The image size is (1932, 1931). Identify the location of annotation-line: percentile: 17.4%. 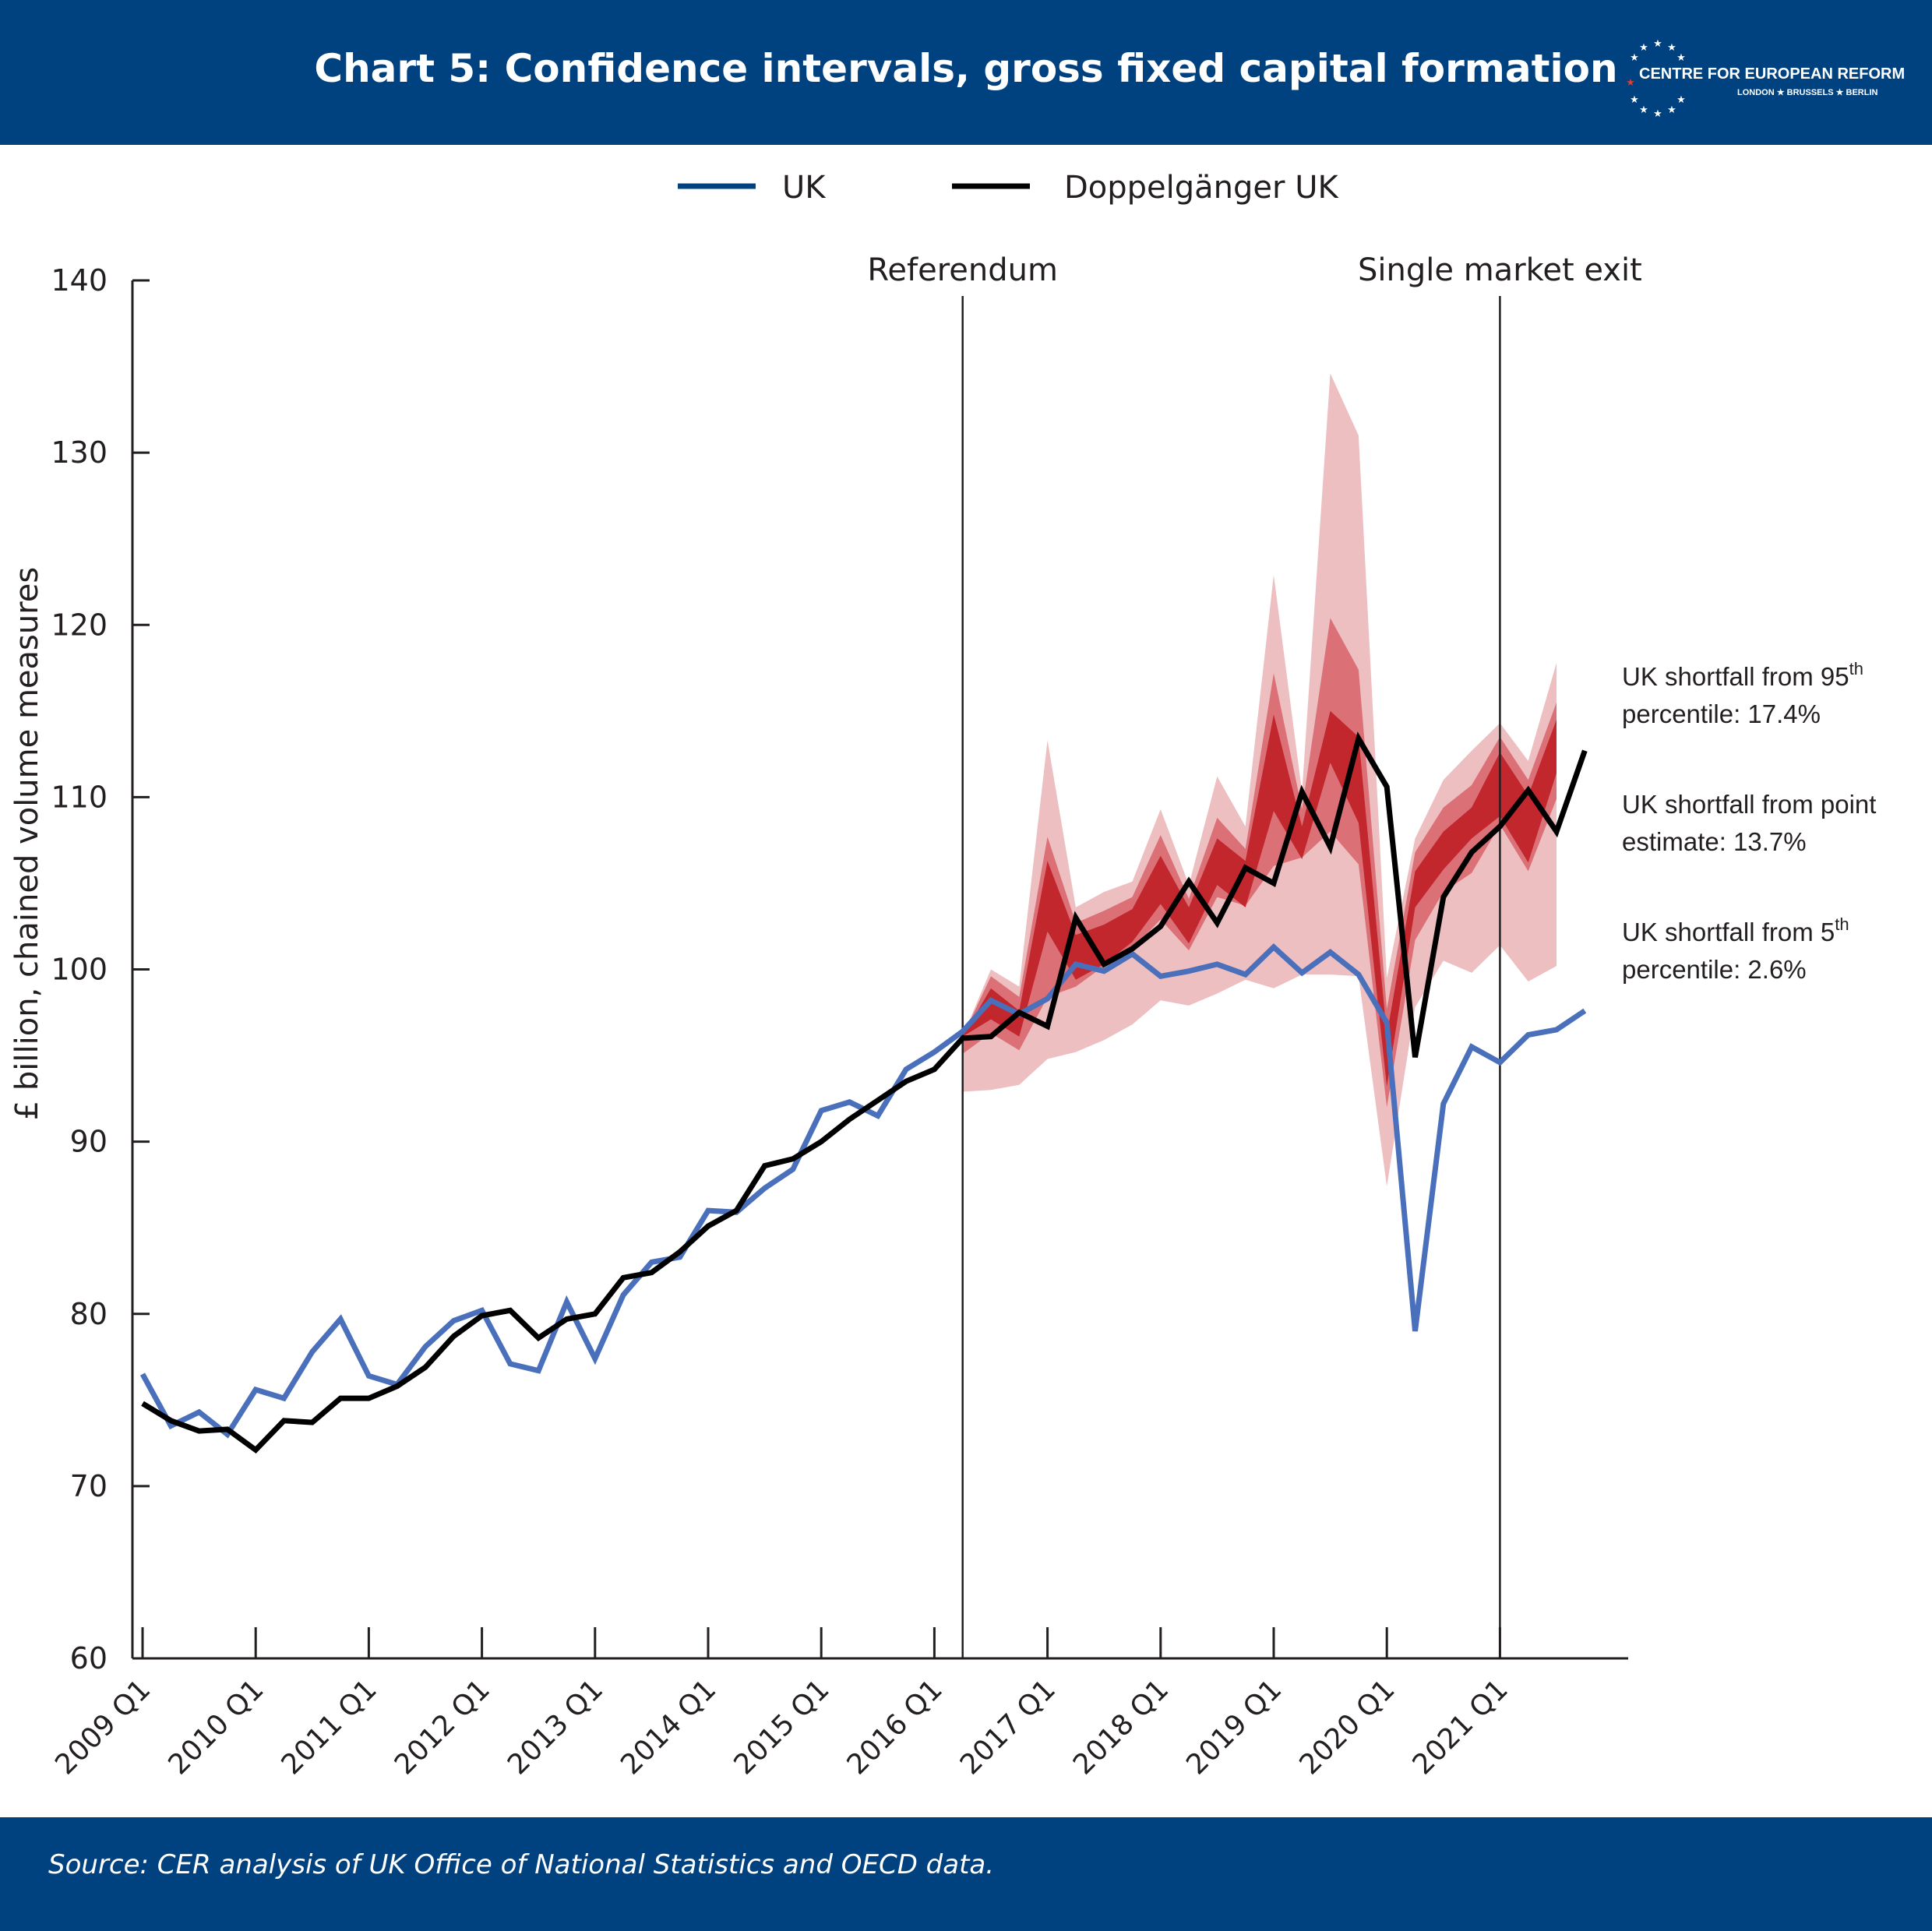
(1722, 714).